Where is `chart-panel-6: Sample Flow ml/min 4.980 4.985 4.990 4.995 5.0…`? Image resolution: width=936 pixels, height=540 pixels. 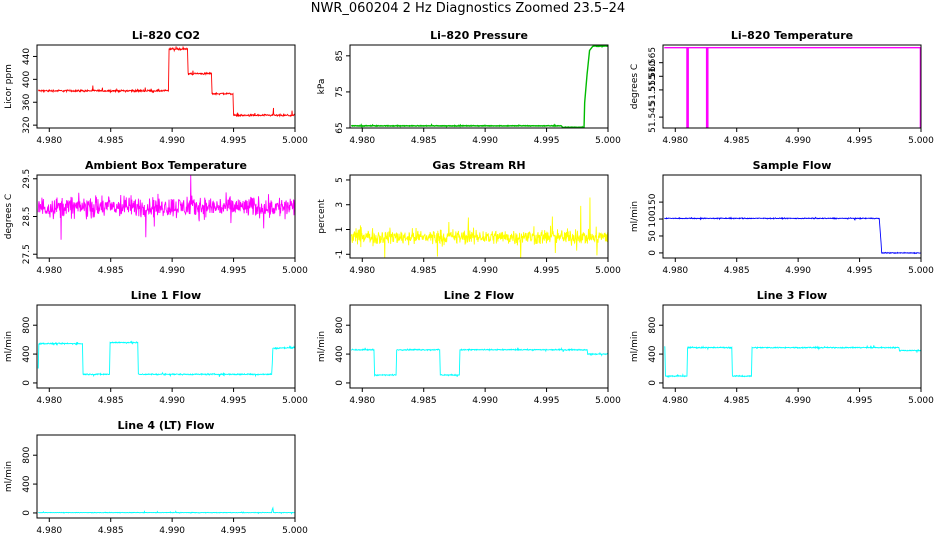 chart-panel-6: Sample Flow ml/min 4.980 4.985 4.990 4.995 5.0… is located at coordinates (782, 217).